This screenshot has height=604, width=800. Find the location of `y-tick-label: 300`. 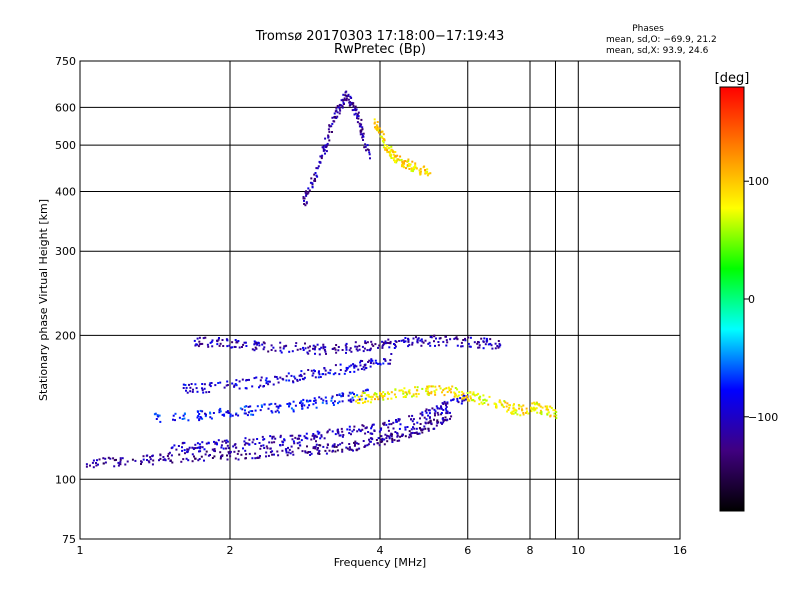

y-tick-label: 300 is located at coordinates (65, 251).